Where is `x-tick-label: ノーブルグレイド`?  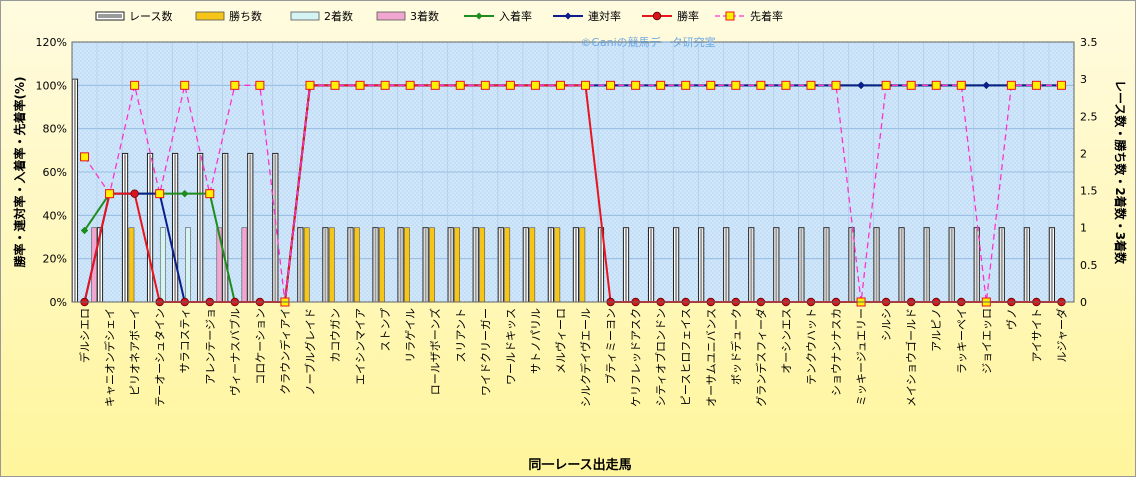
x-tick-label: ノーブルグレイド is located at coordinates (310, 351).